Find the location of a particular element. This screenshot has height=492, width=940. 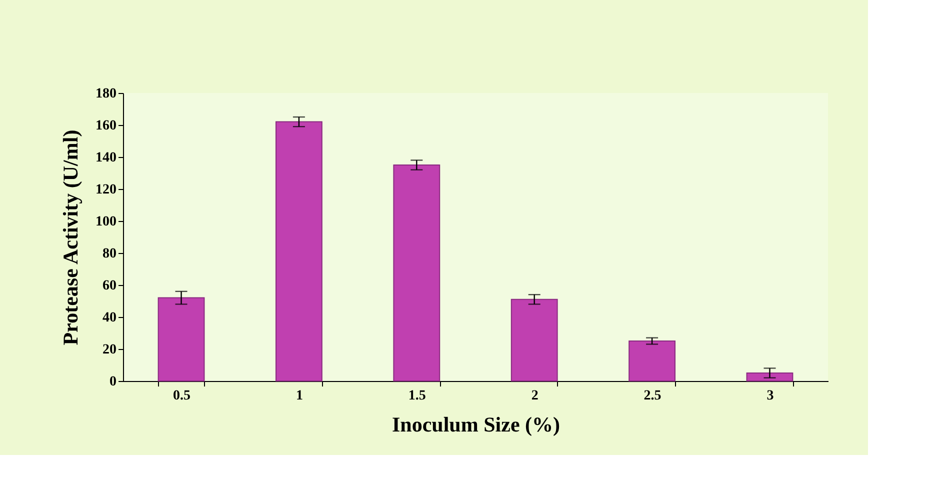

y-axis-title: Protease Activity (U/ml) is located at coordinates (70, 238).